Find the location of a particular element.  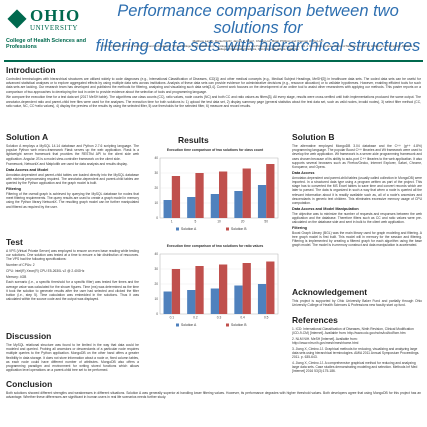

x-tick-label: 10 is located at coordinates (219, 222).